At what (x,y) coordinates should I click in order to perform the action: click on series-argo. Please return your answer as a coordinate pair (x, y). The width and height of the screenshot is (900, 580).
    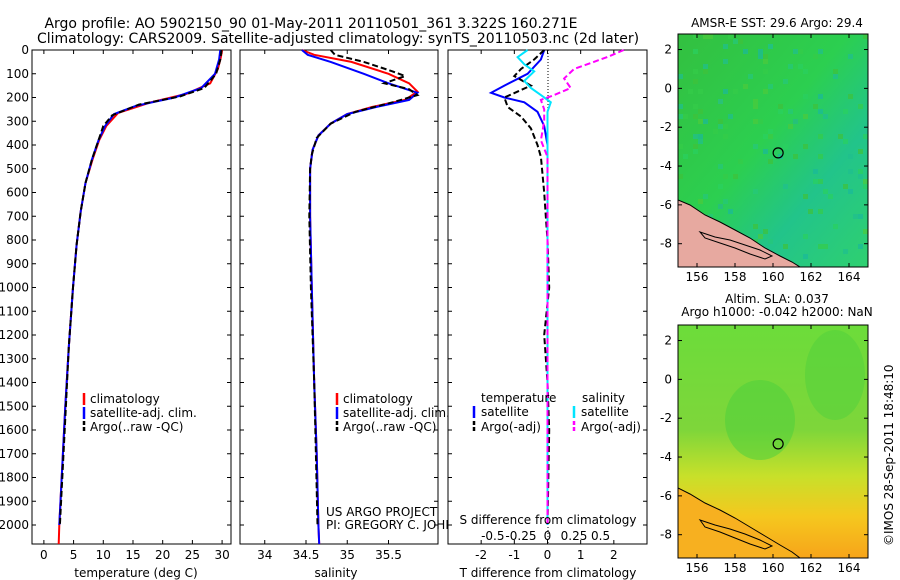
    Looking at the image, I should click on (364, 287).